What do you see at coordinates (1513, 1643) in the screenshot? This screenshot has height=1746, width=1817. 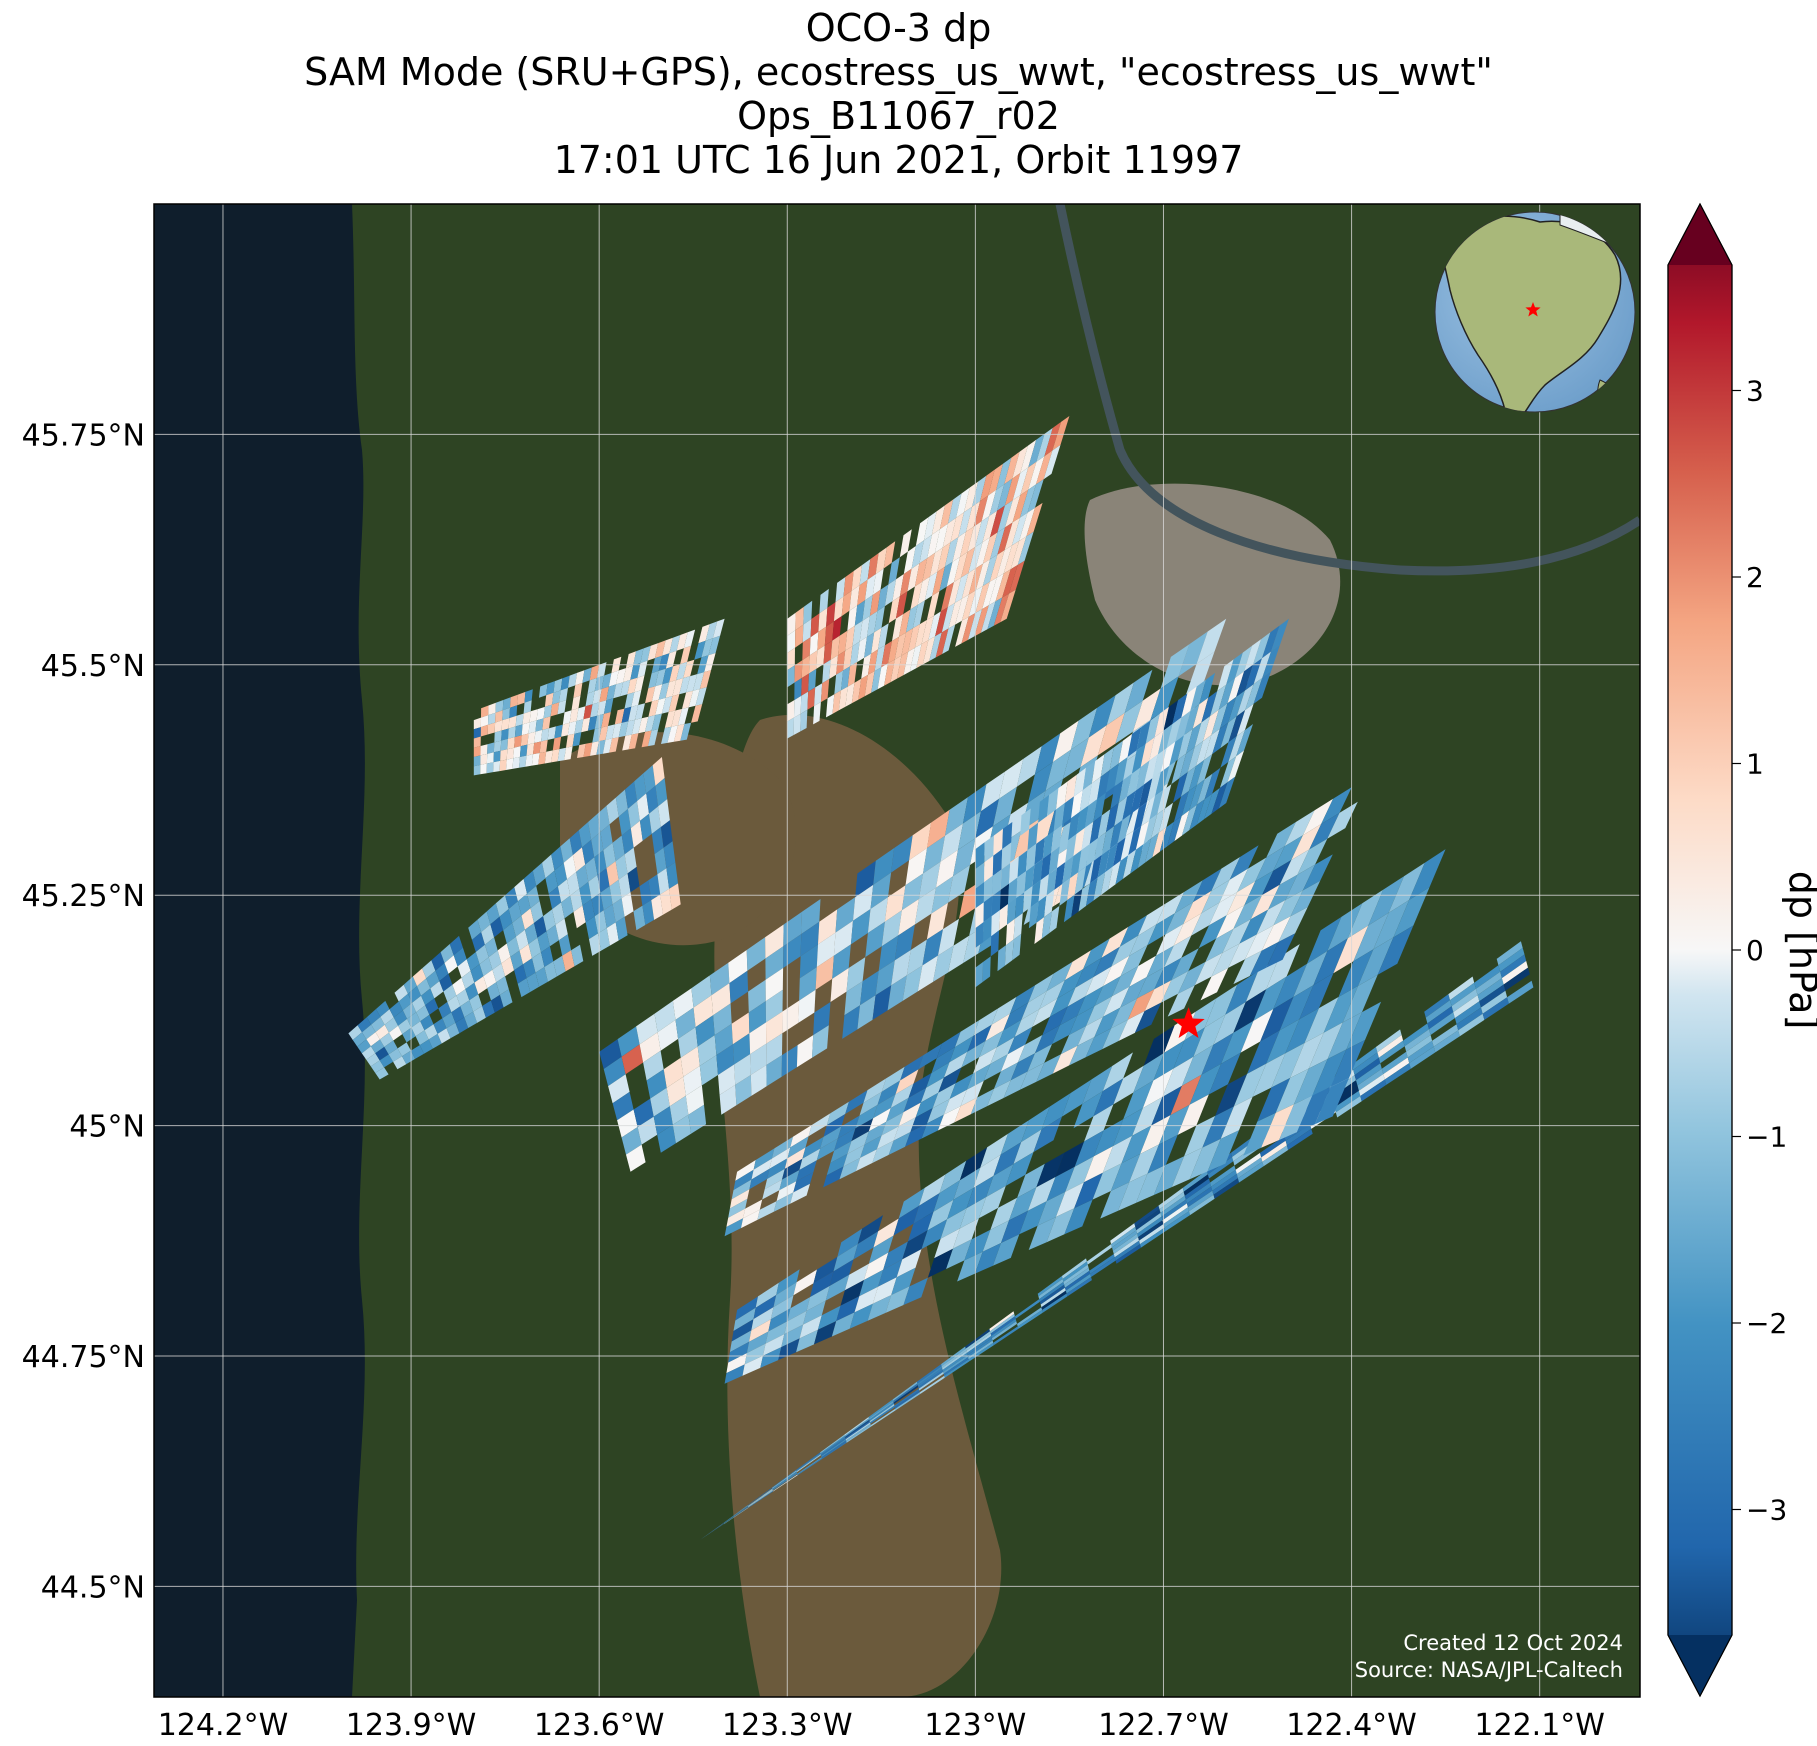 I see `credit-created: Created 12 Oct 2024` at bounding box center [1513, 1643].